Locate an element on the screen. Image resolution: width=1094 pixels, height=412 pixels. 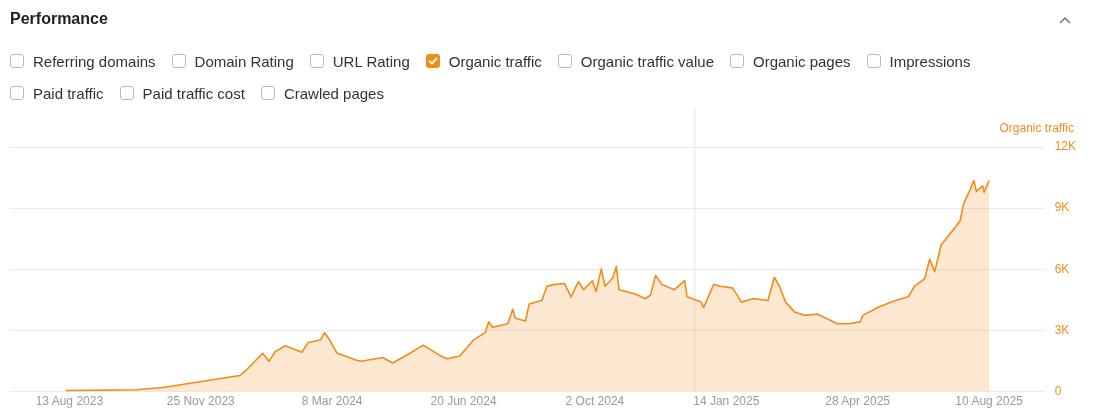
text: Domain Rating is located at coordinates (244, 61).